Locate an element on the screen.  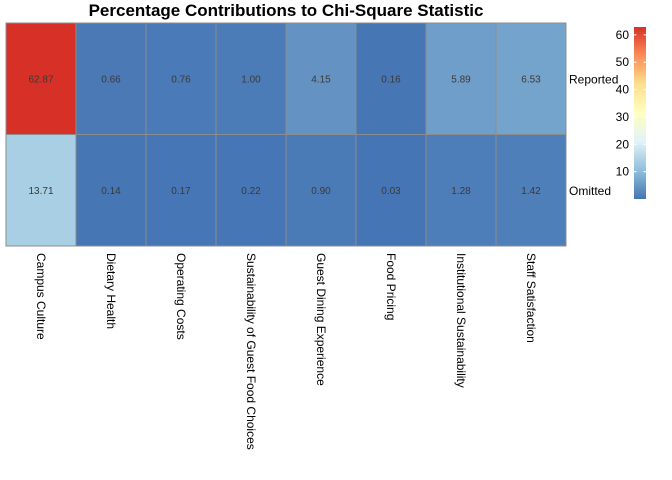
column-label: Guest Dining Experience is located at coordinates (321, 319).